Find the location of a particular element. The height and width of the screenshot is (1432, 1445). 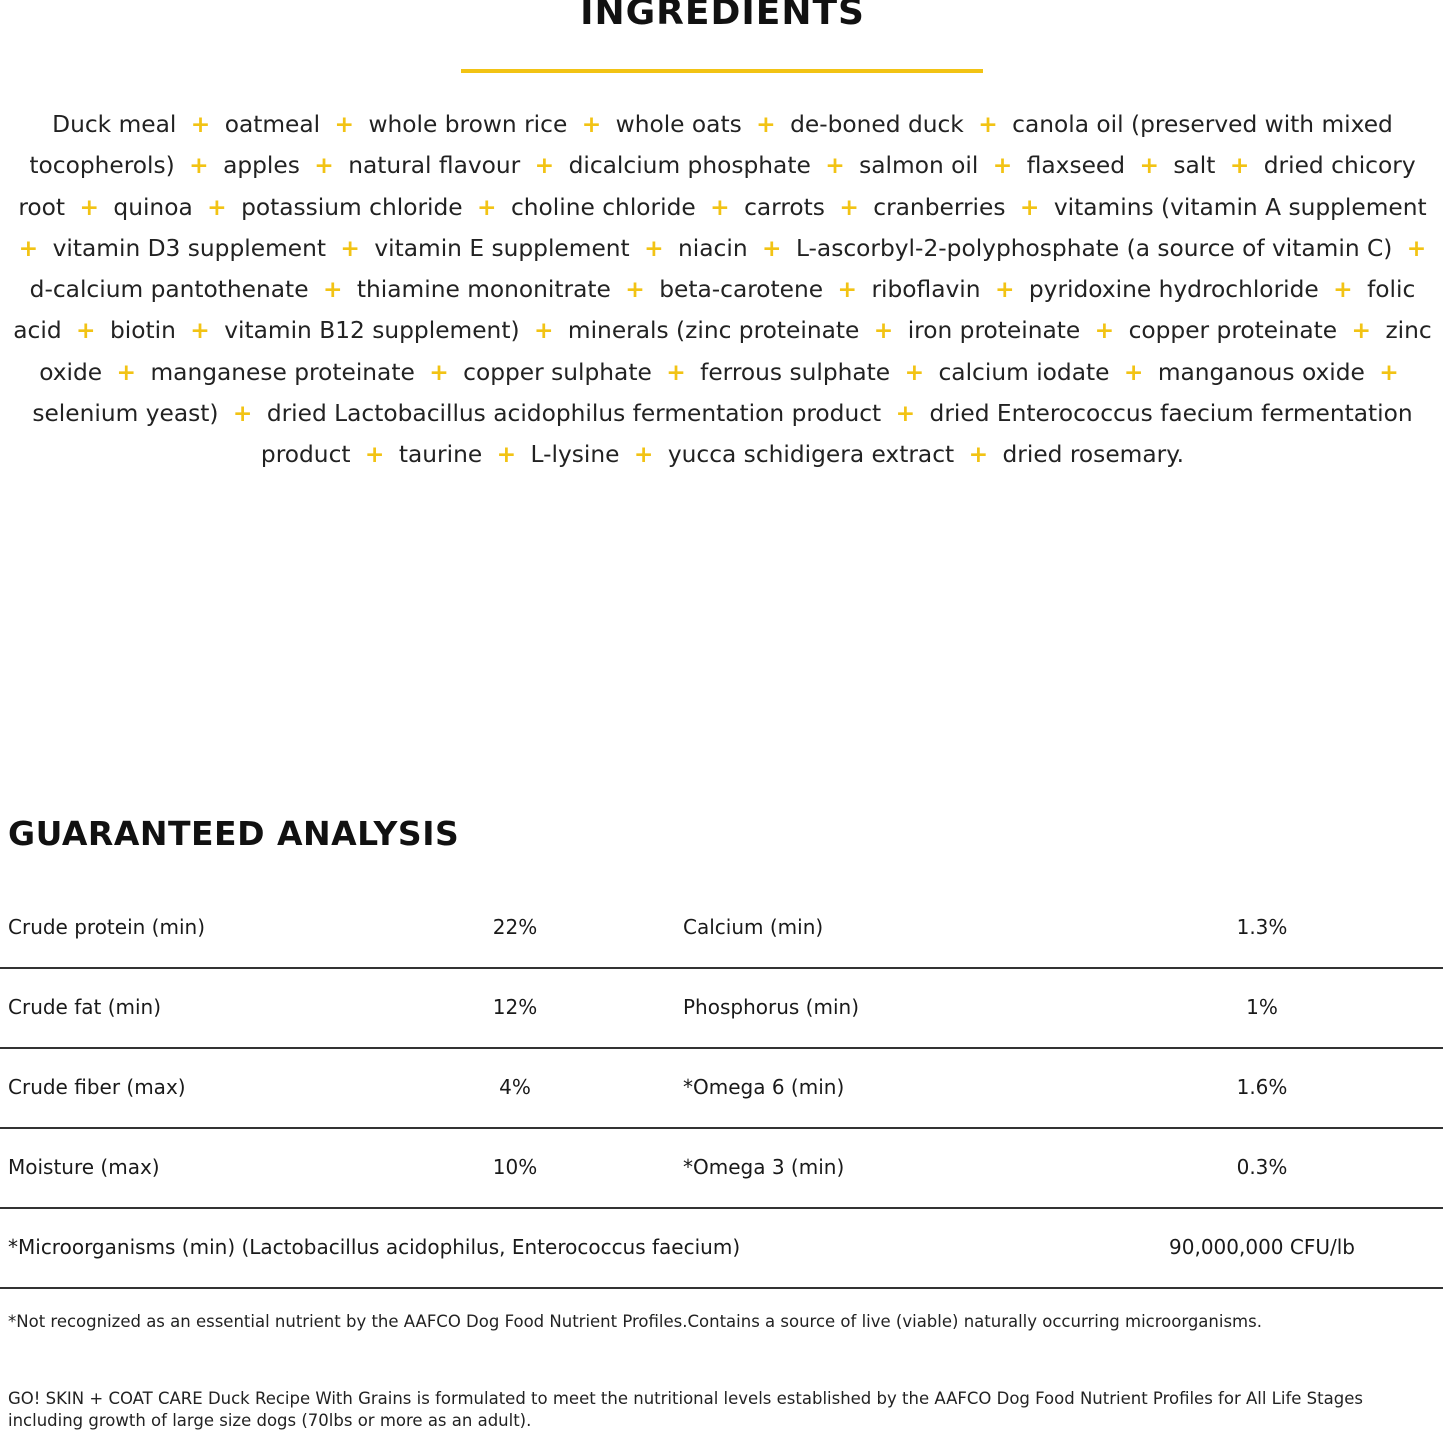

ingredient-item: salt is located at coordinates (1194, 166).